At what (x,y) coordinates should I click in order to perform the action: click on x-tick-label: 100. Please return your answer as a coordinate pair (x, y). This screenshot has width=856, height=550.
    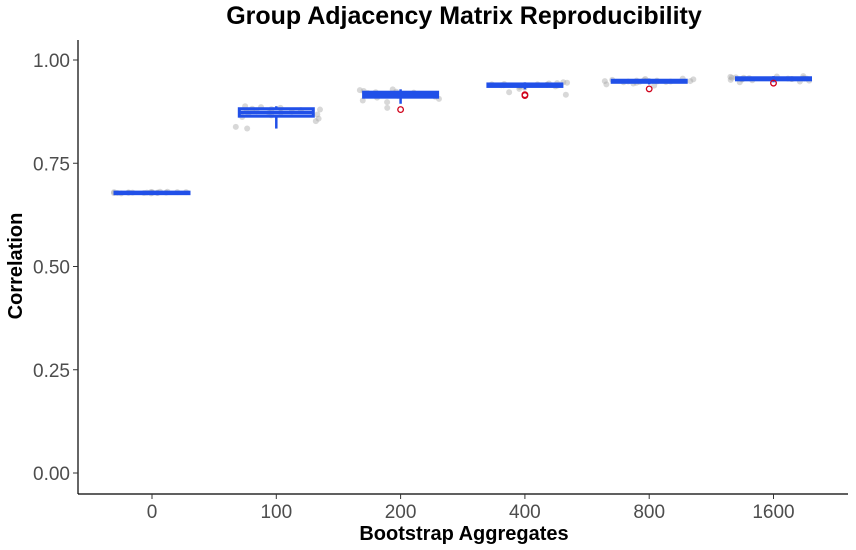
    Looking at the image, I should click on (276, 512).